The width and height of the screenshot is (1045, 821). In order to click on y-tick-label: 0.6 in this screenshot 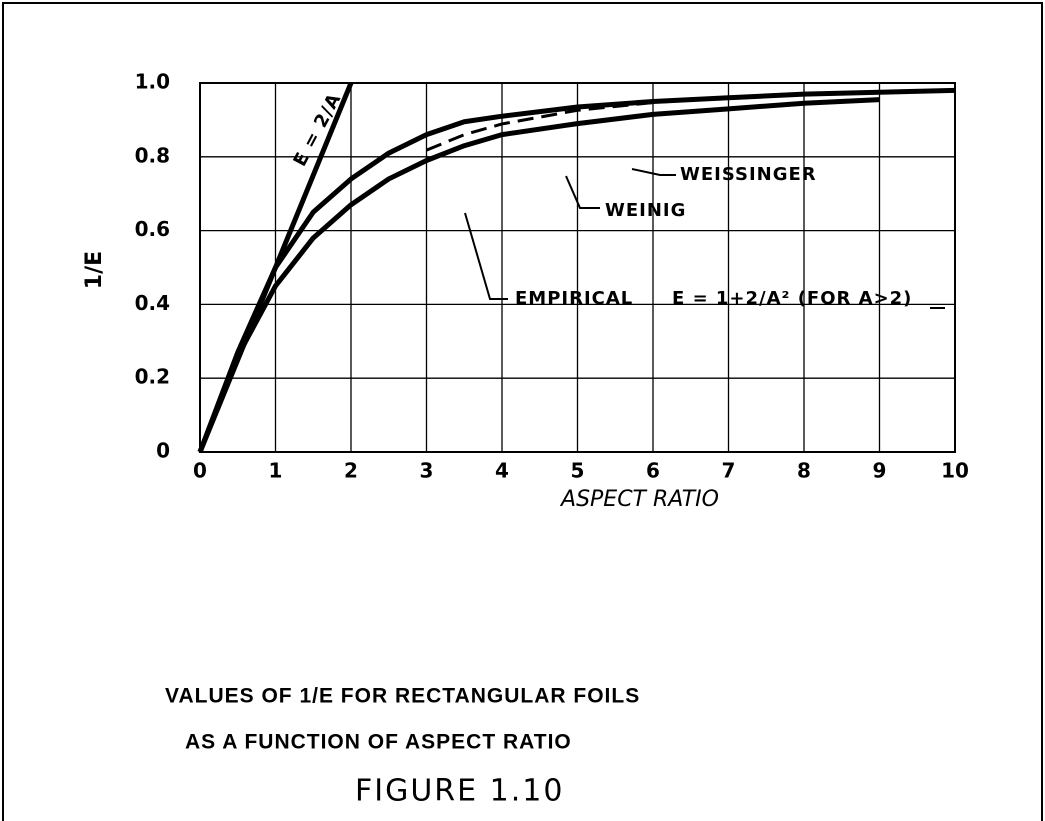, I will do `click(152, 229)`.